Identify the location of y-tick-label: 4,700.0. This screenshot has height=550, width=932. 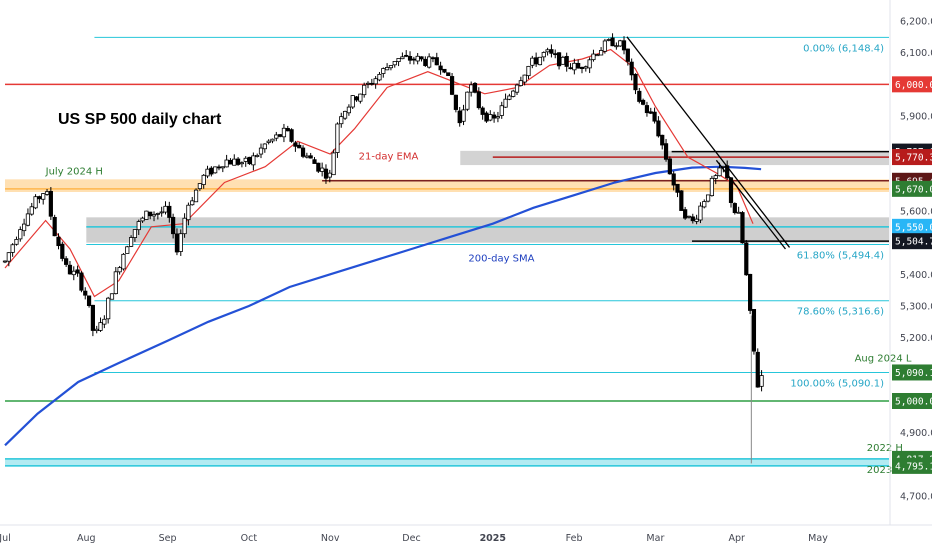
(916, 497).